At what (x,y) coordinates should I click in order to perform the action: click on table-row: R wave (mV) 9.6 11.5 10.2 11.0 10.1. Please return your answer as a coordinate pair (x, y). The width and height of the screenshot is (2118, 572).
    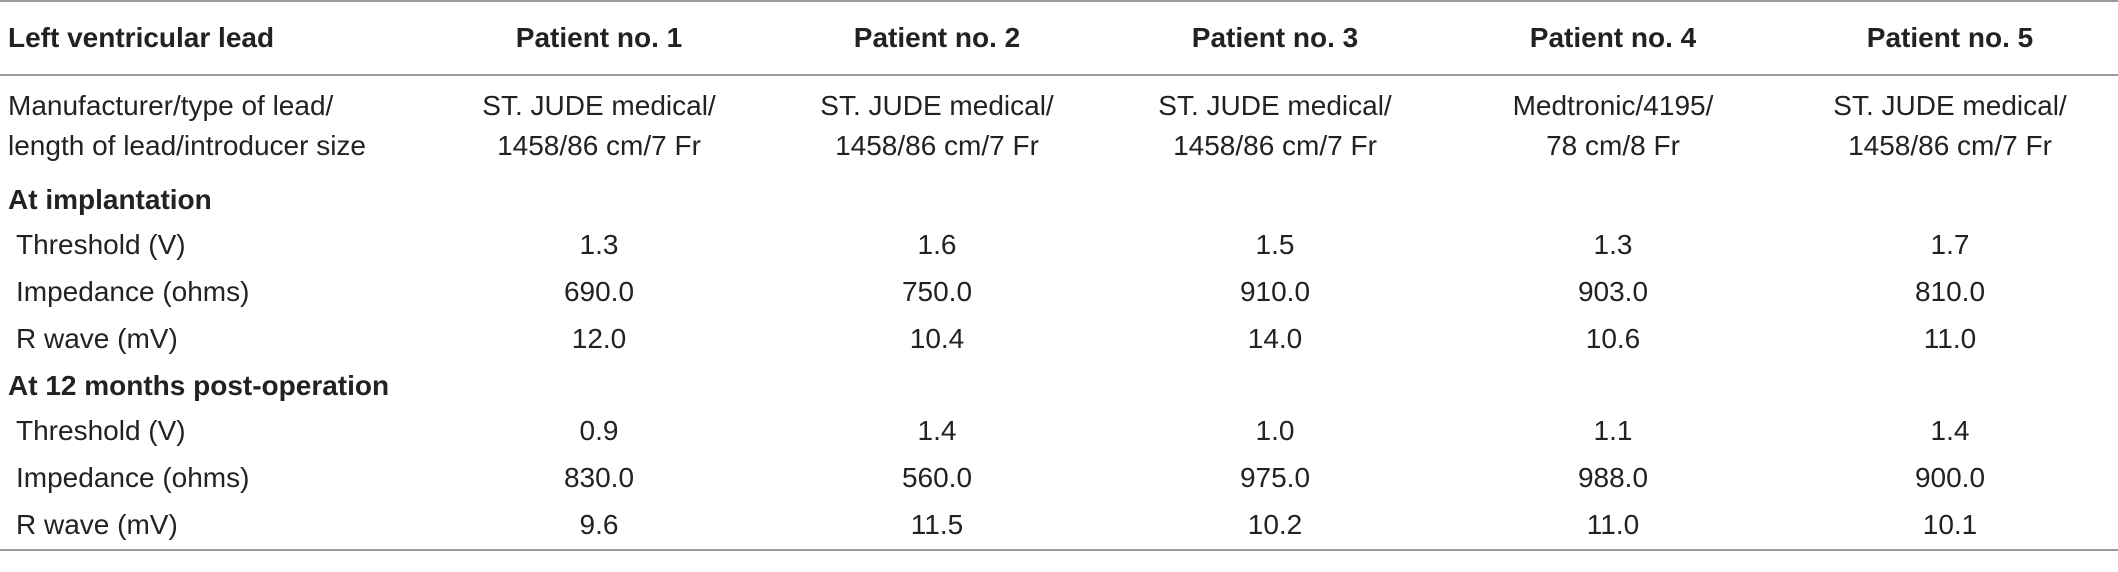
    Looking at the image, I should click on (1059, 526).